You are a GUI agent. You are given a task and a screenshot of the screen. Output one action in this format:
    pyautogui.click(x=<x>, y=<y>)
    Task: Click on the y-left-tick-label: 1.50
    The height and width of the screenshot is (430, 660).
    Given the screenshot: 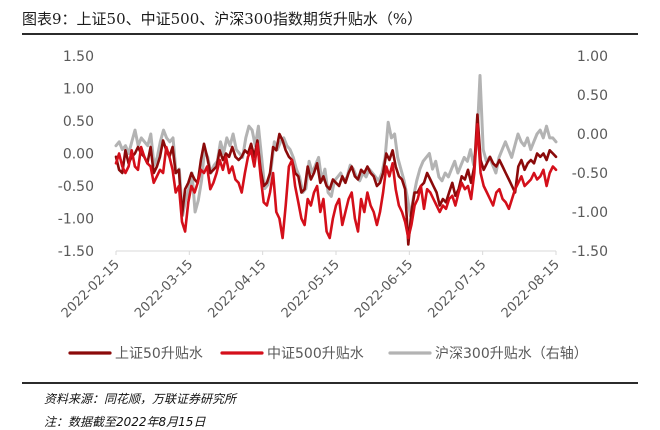 What is the action you would take?
    pyautogui.click(x=78, y=57)
    